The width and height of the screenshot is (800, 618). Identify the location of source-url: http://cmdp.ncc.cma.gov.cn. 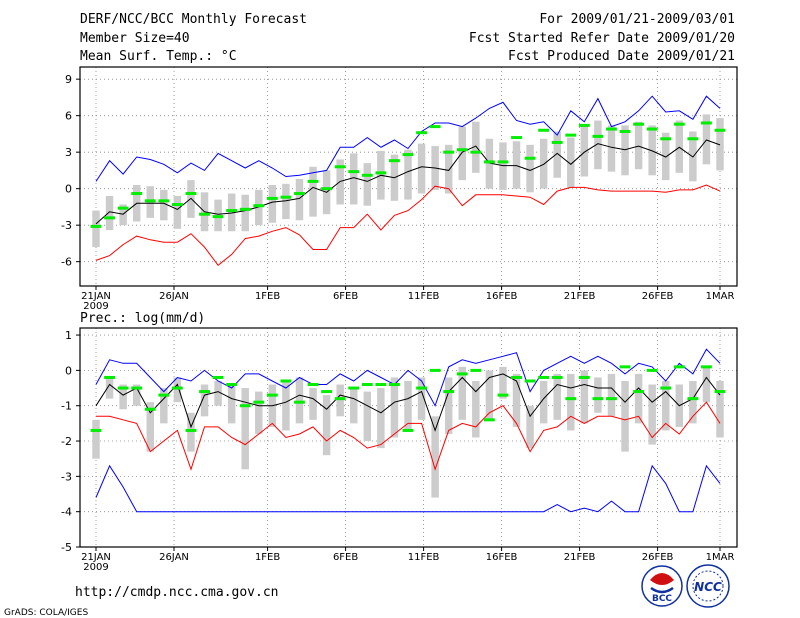
(177, 592).